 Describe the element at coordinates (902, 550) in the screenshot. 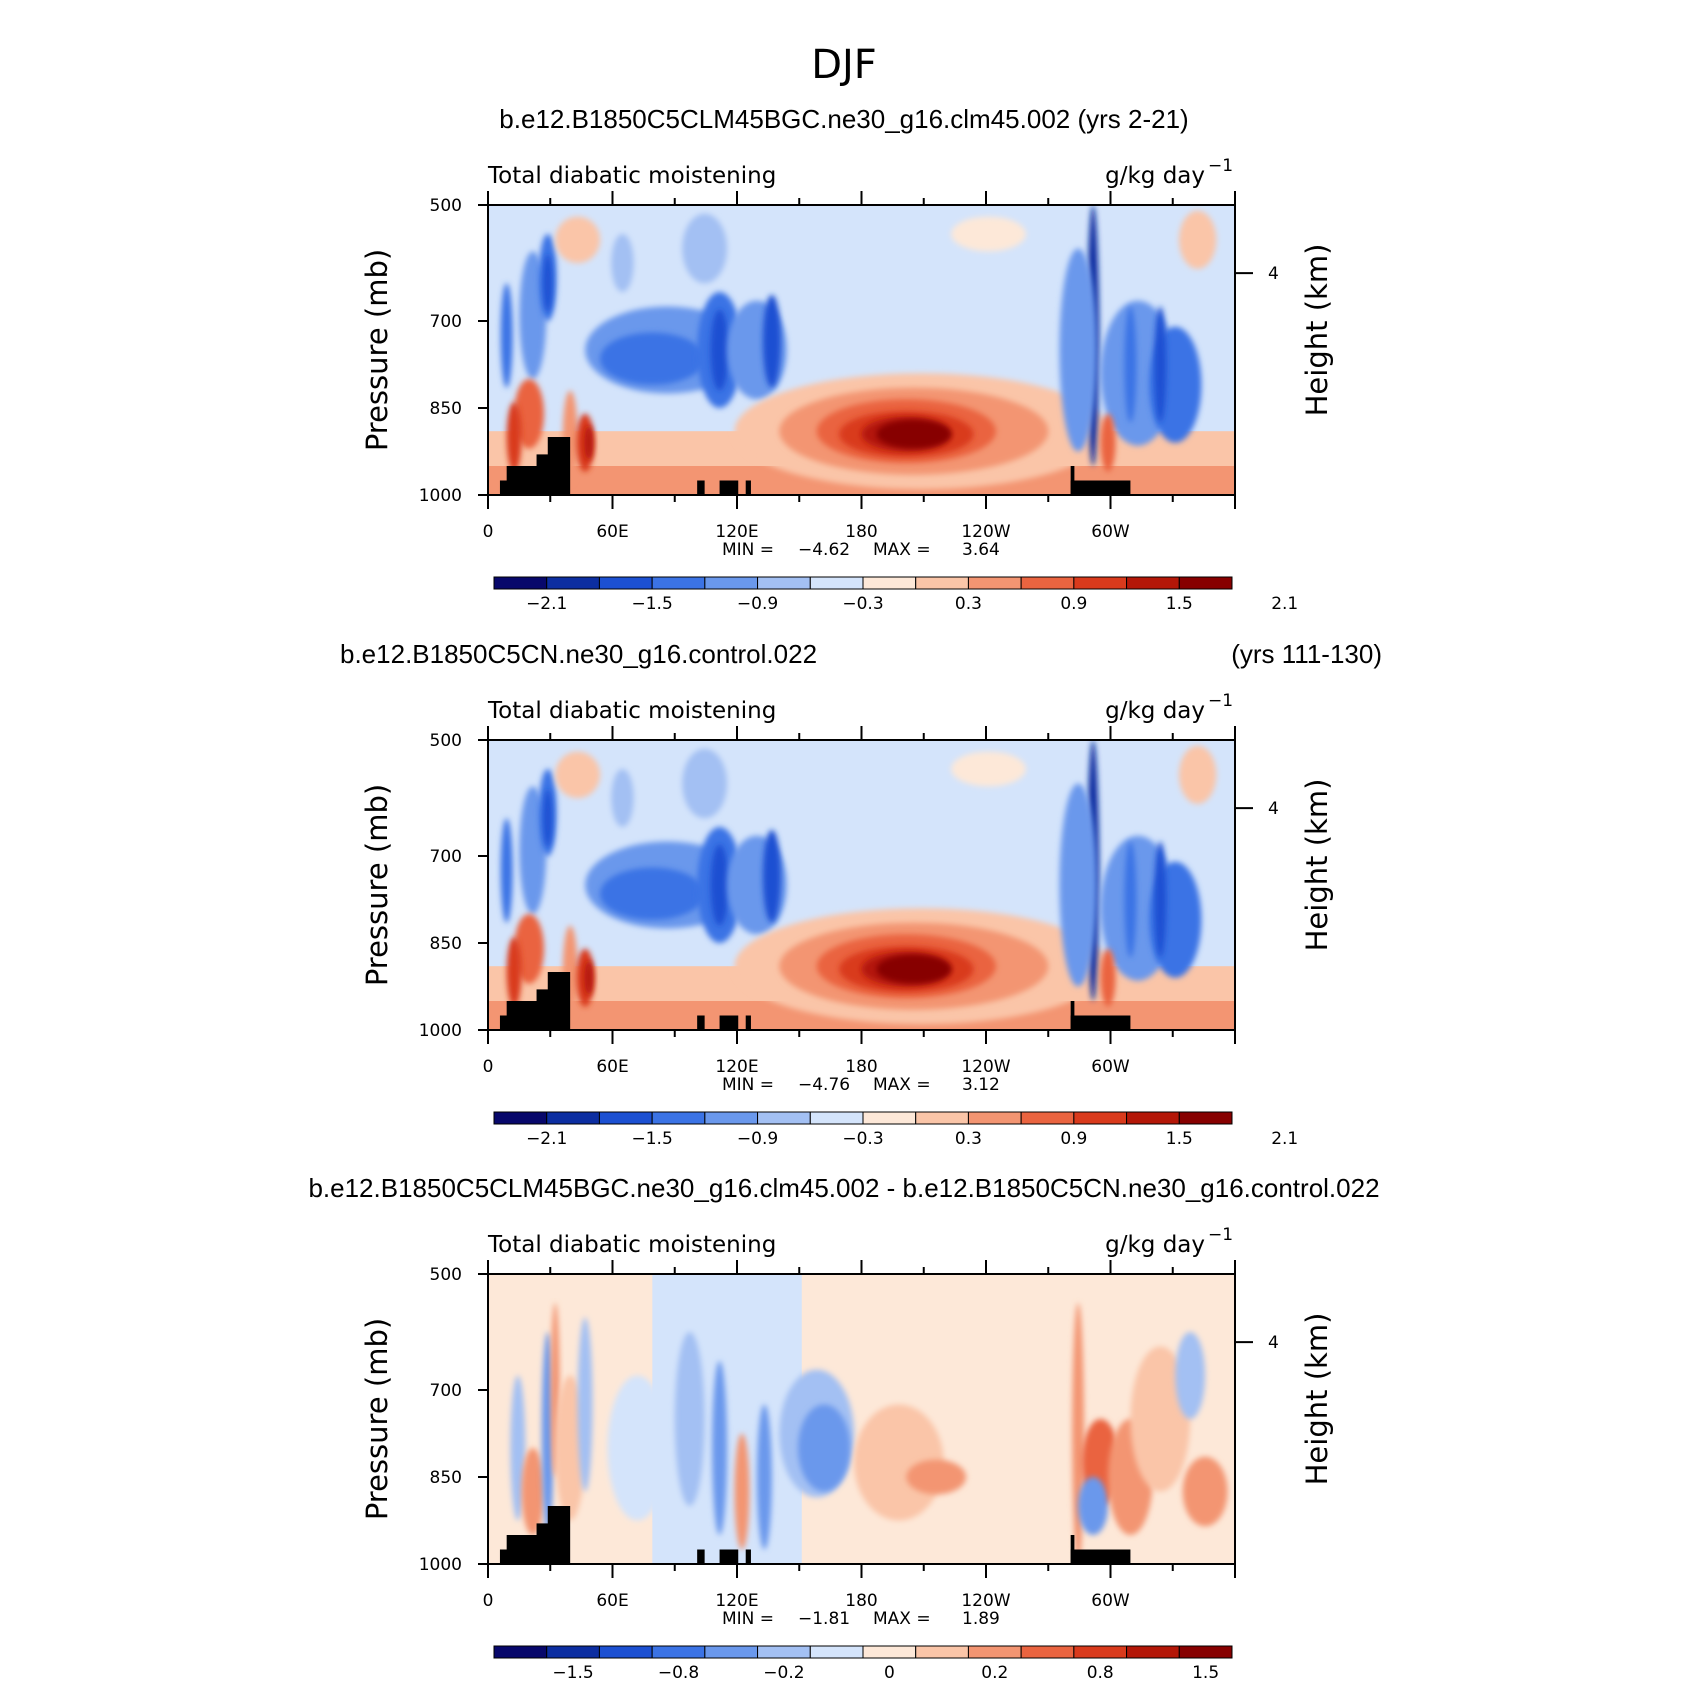

I see `max-label: MAX =` at that location.